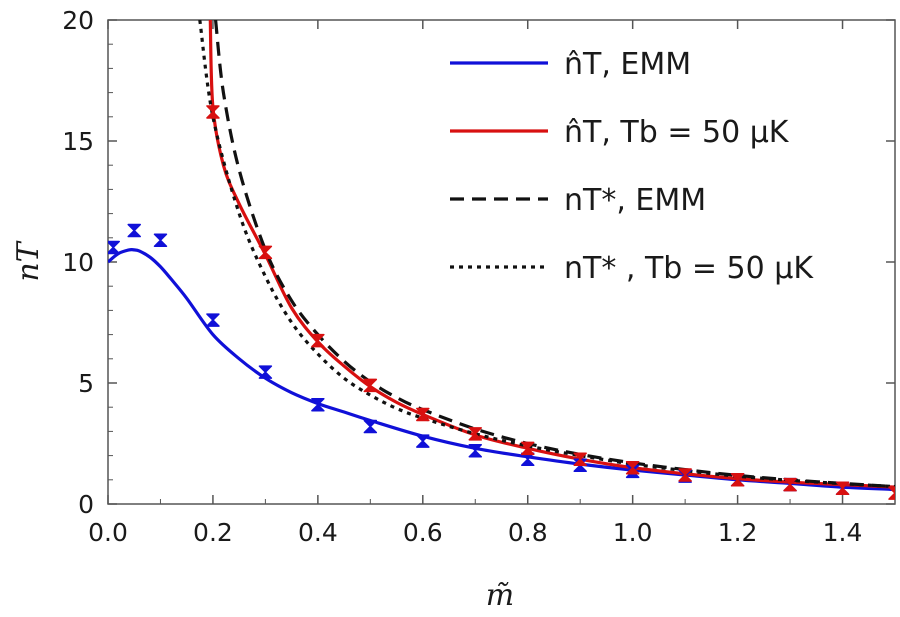 This screenshot has height=617, width=900. What do you see at coordinates (677, 132) in the screenshot?
I see `legend-label: n̂T, Tb = 50 μK` at bounding box center [677, 132].